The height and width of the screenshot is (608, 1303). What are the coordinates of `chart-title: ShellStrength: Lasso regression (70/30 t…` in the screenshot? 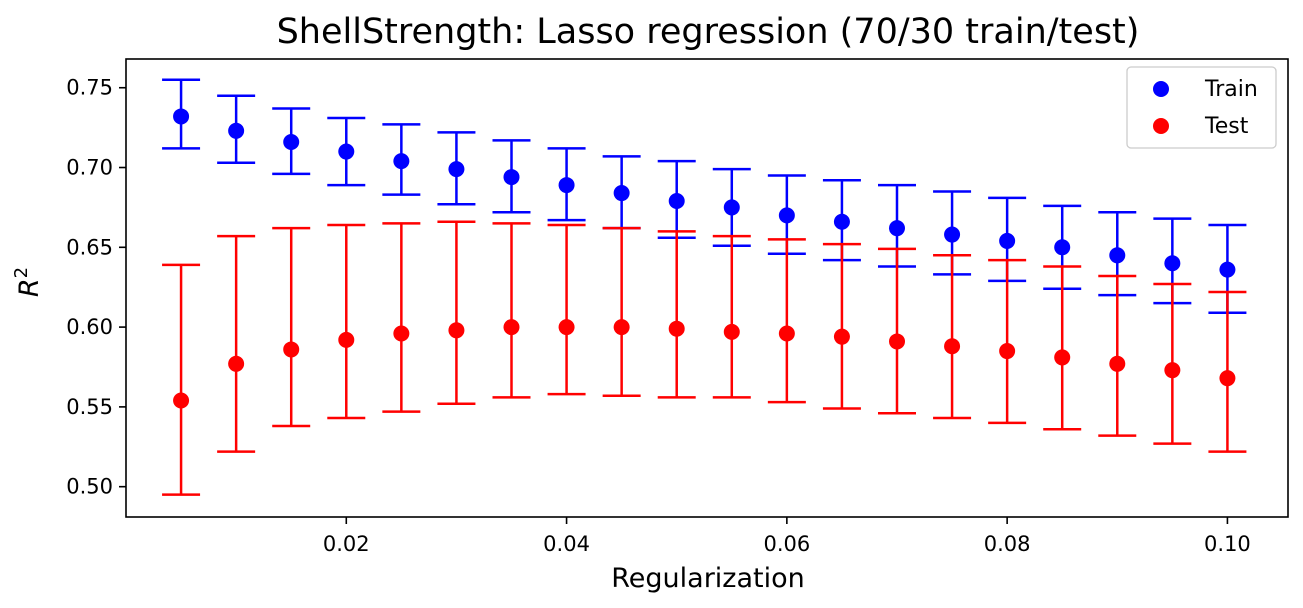 It's located at (708, 32).